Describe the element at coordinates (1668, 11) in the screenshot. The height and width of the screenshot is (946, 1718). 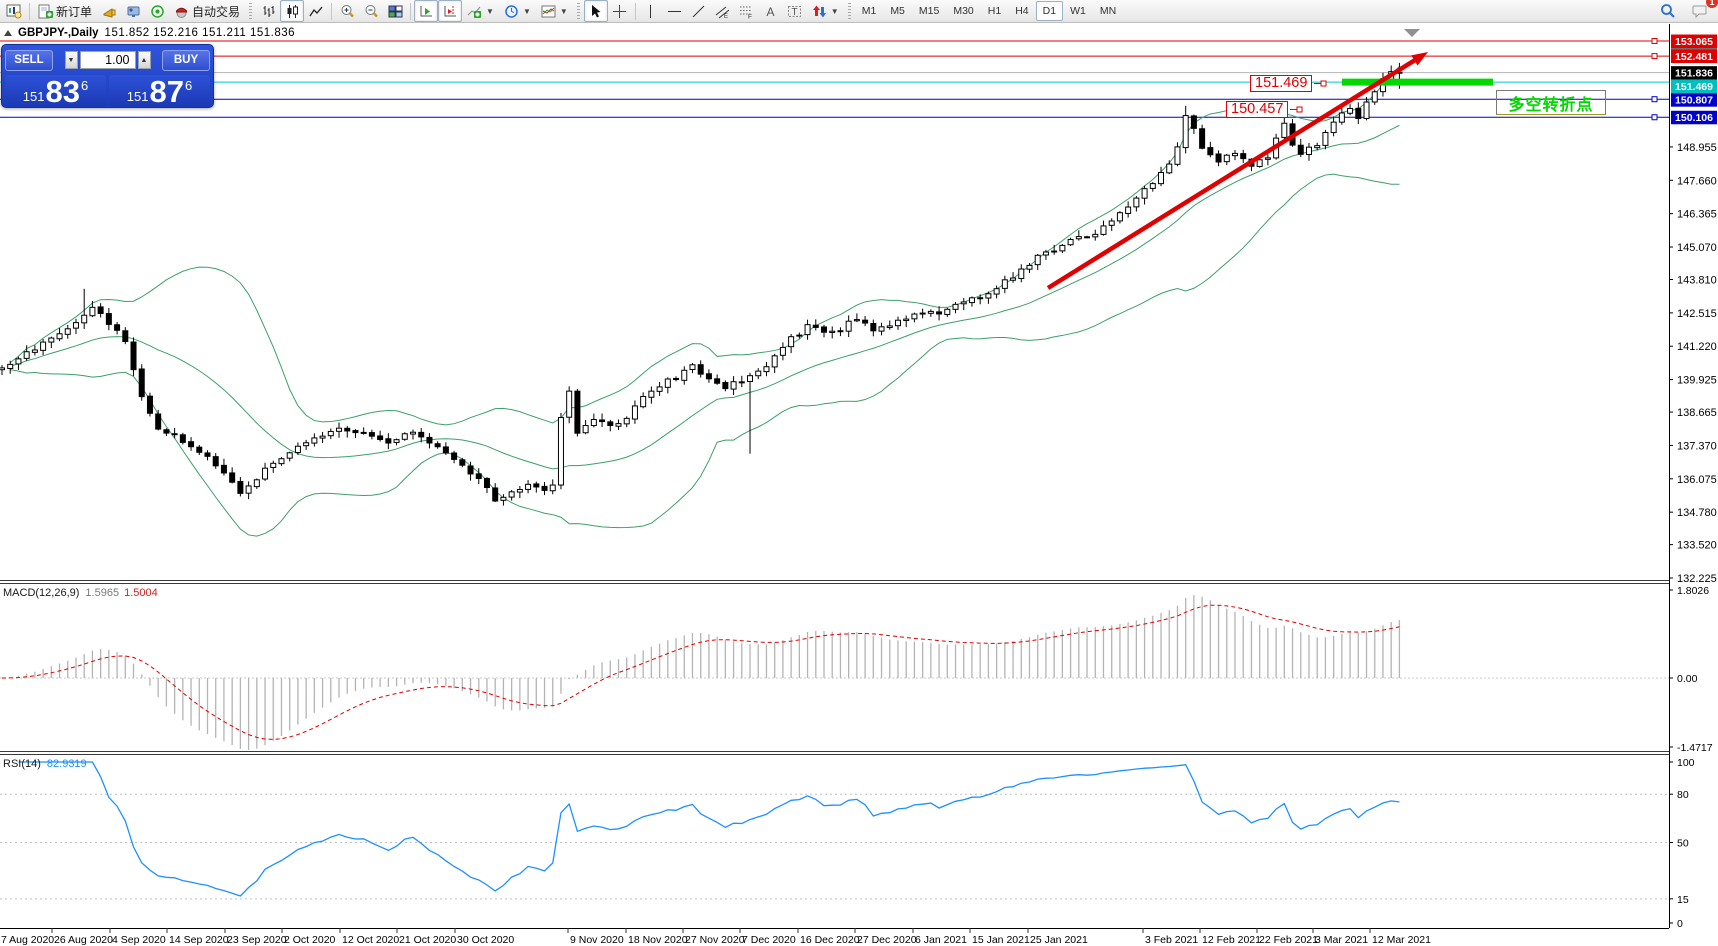
I see `search-button` at that location.